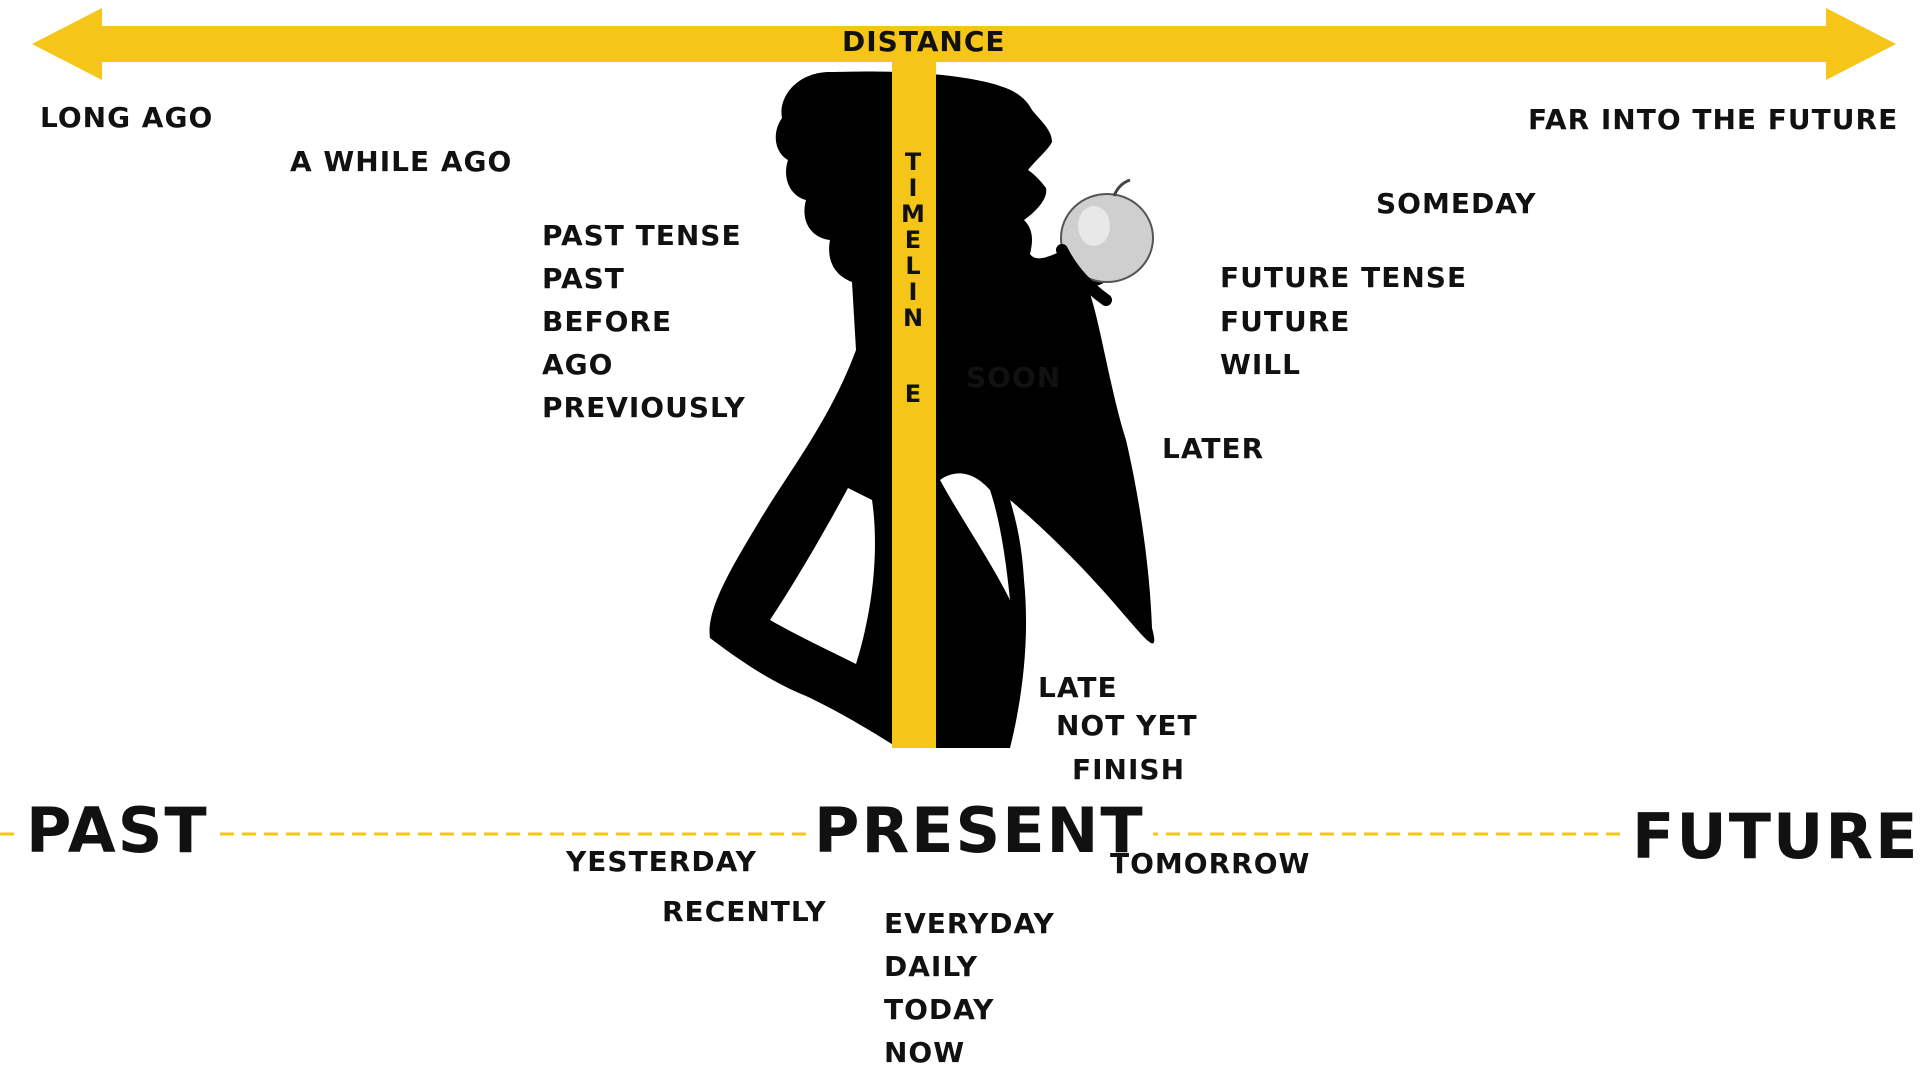  What do you see at coordinates (1344, 277) in the screenshot?
I see `word-future-tense: FUTURE TENSE` at bounding box center [1344, 277].